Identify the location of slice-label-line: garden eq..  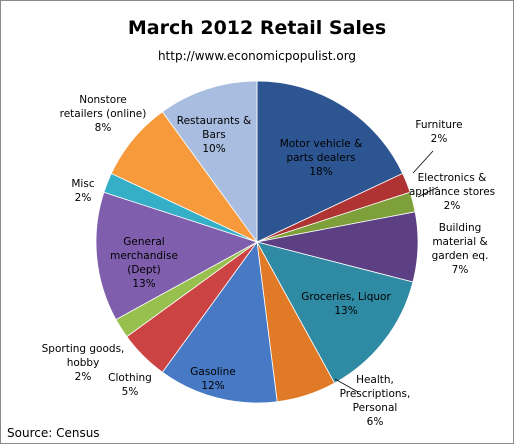
(460, 256).